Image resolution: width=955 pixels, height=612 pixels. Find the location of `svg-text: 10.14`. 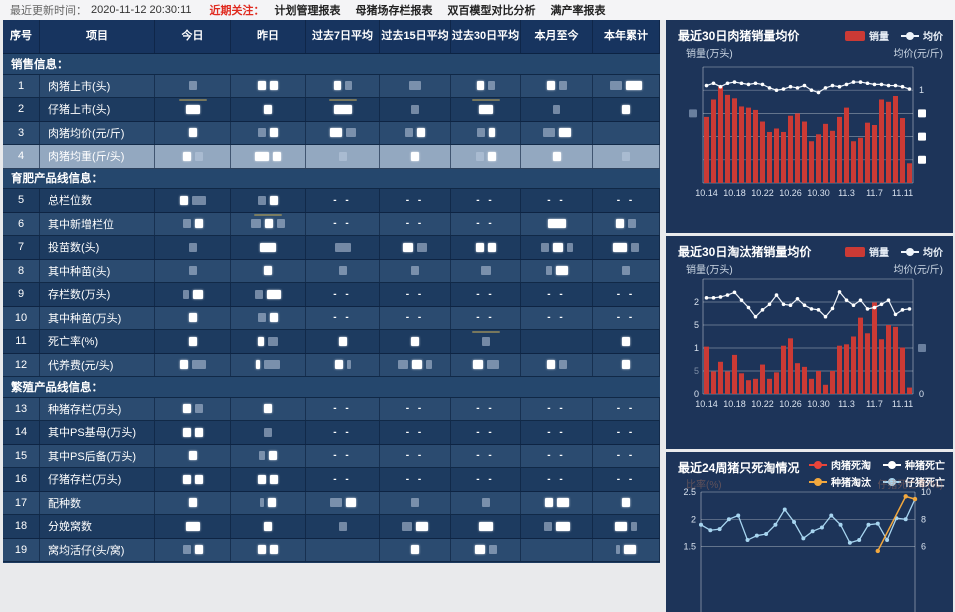

svg-text: 10.14 is located at coordinates (706, 404).